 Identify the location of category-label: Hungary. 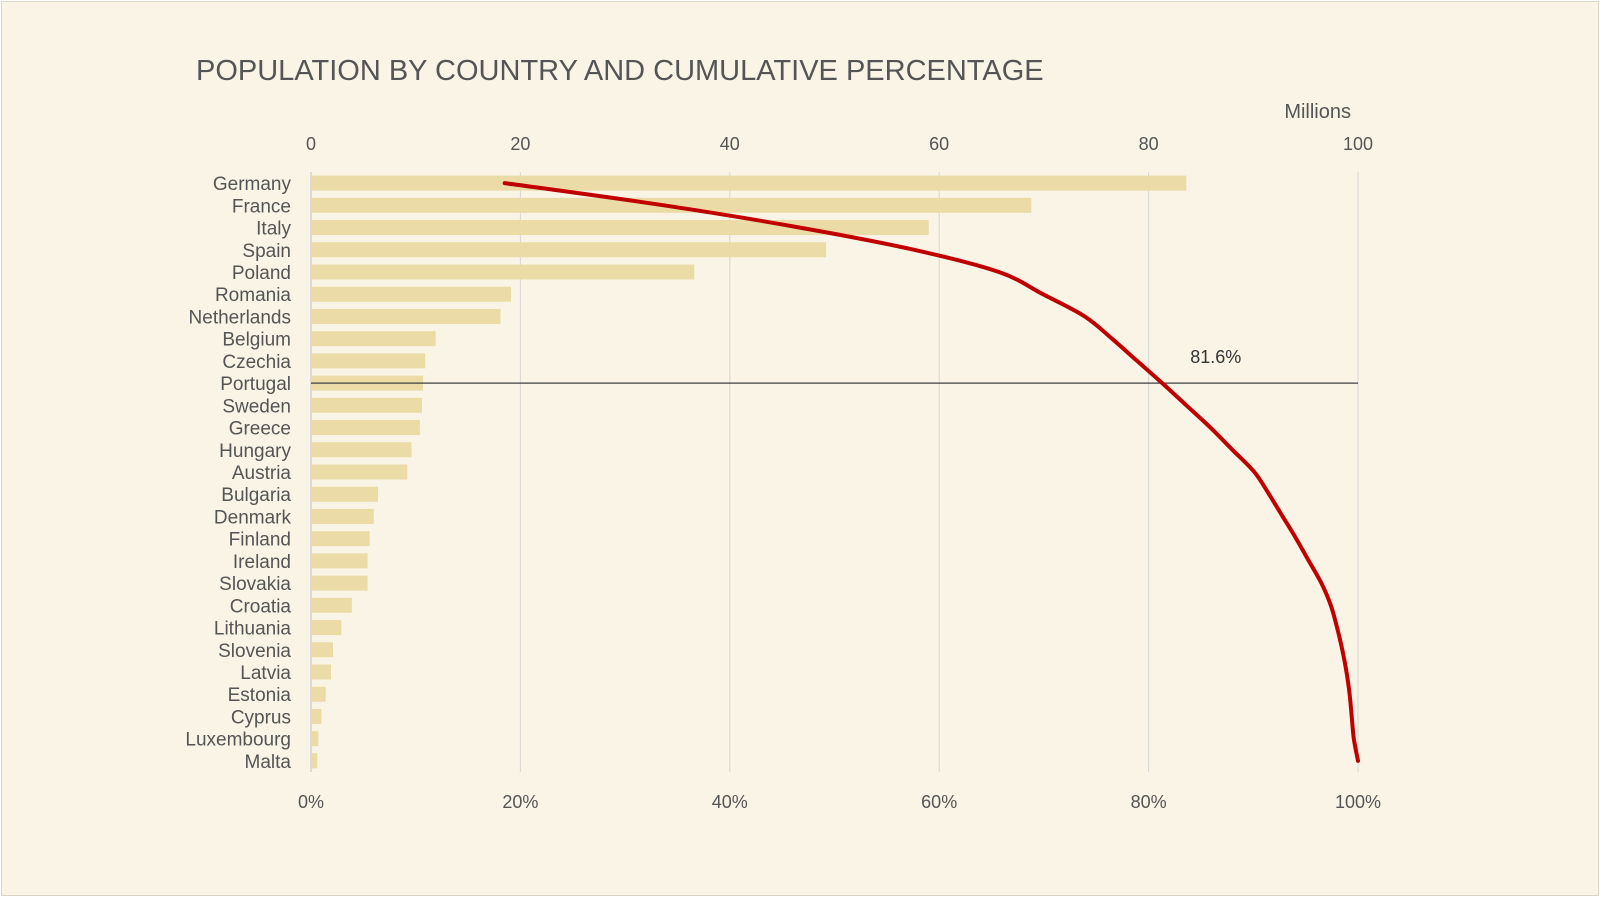
(255, 451).